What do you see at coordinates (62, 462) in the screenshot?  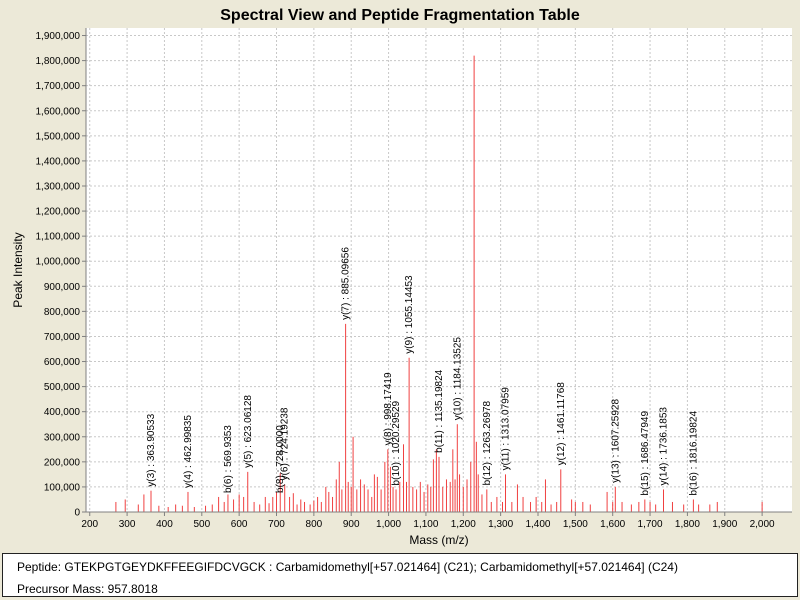 I see `y-tick-label: 200,000` at bounding box center [62, 462].